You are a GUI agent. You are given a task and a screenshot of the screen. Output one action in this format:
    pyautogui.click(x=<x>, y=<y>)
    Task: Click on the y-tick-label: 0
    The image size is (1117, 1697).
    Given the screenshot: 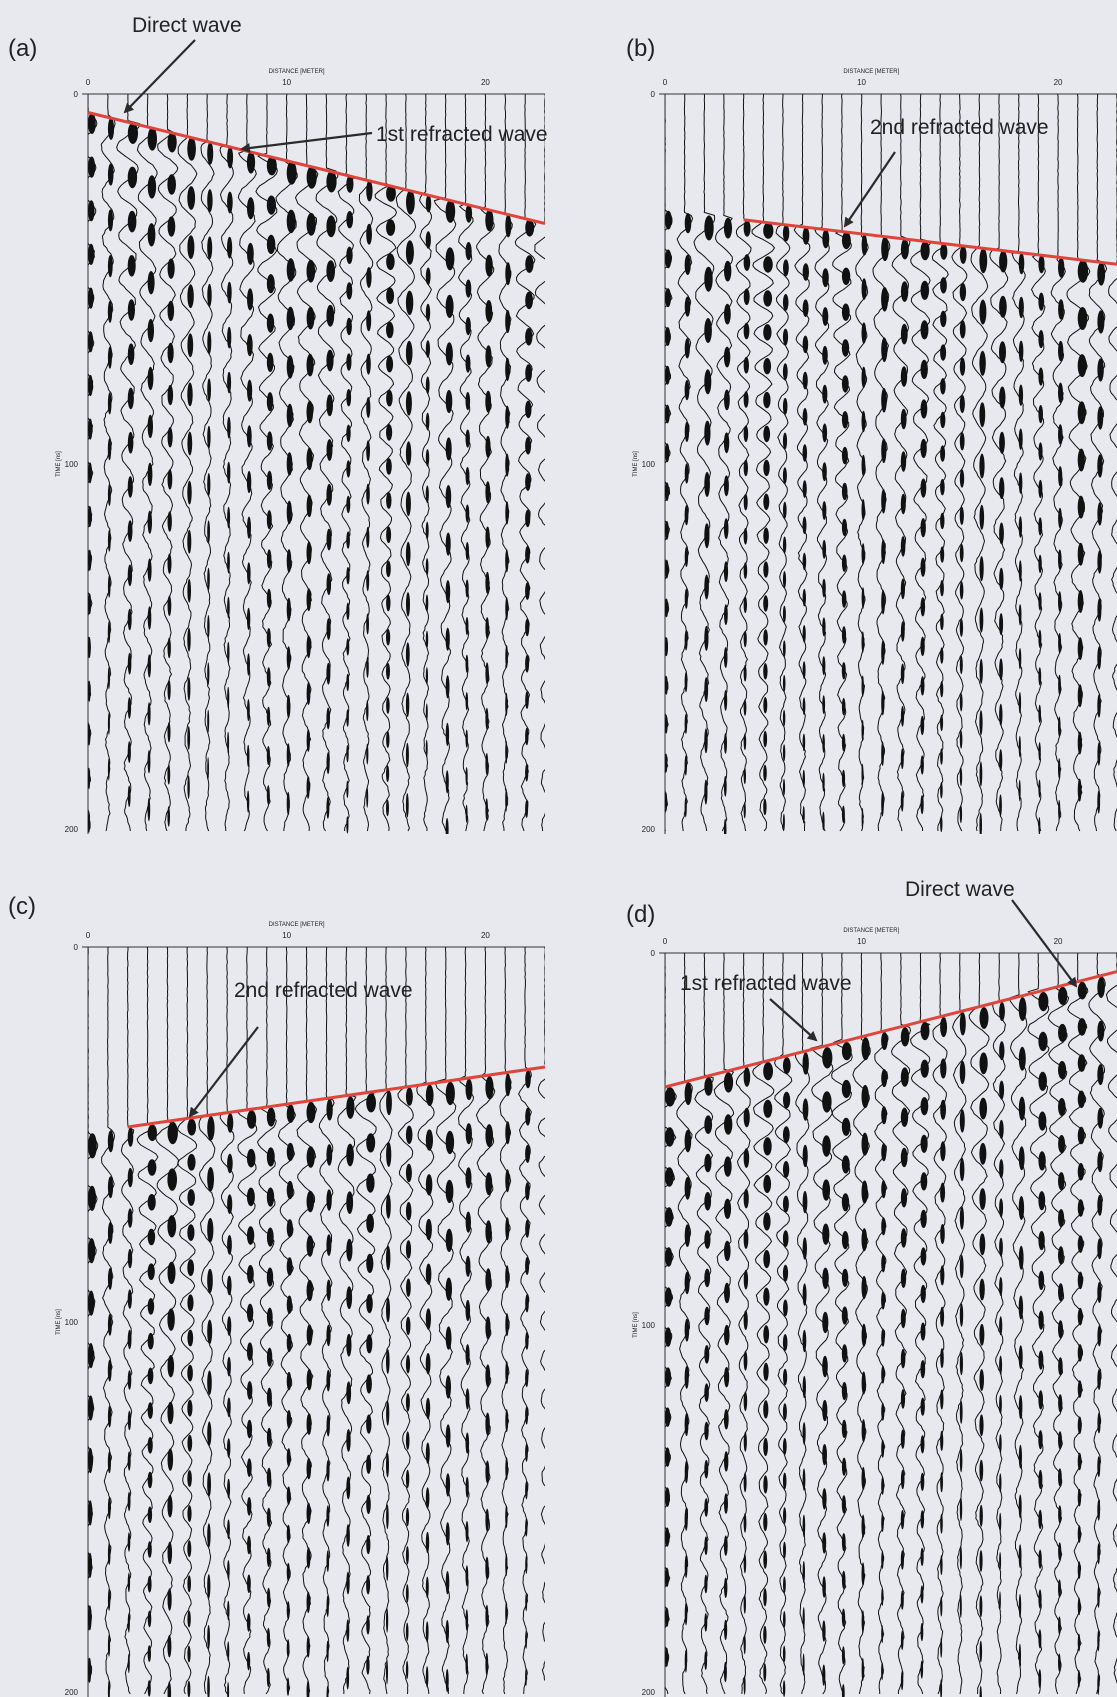 What is the action you would take?
    pyautogui.click(x=653, y=94)
    